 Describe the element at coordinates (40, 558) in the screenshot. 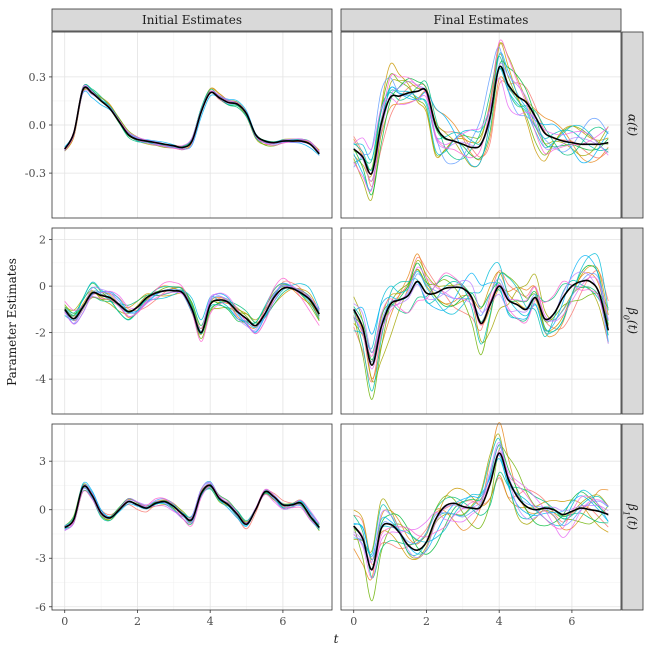

I see `y-tick-label: -3` at that location.